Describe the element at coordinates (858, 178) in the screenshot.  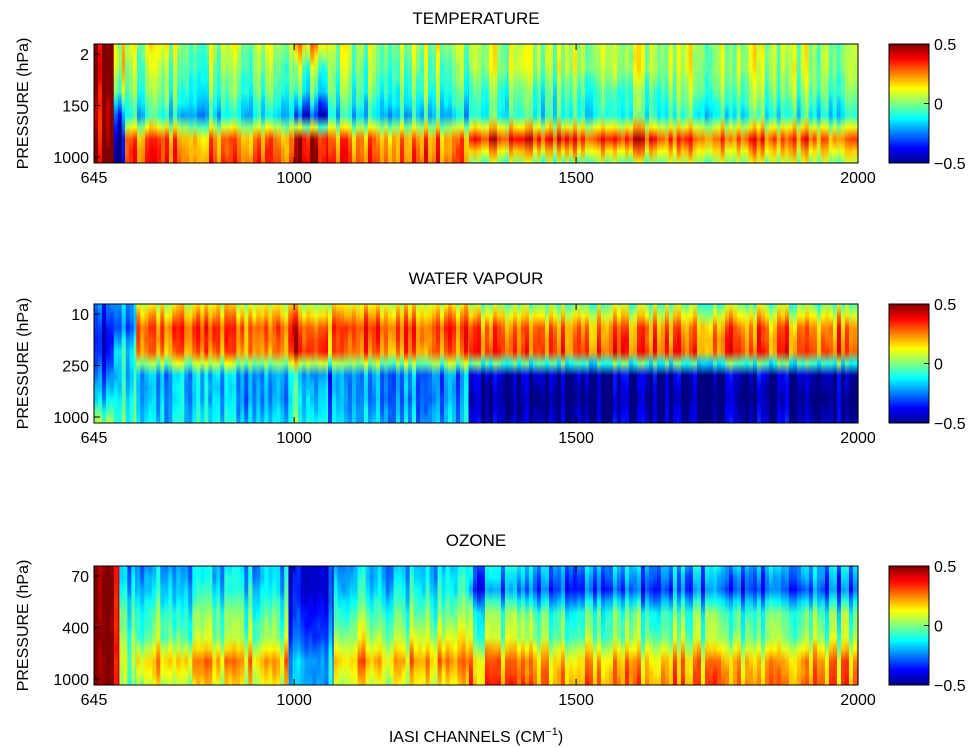
I see `x-tick-label: 2000` at that location.